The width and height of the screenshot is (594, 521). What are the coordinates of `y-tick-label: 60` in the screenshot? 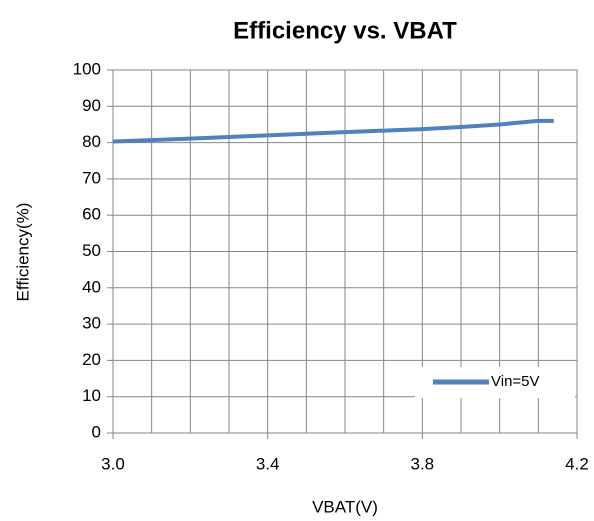 It's located at (91, 214).